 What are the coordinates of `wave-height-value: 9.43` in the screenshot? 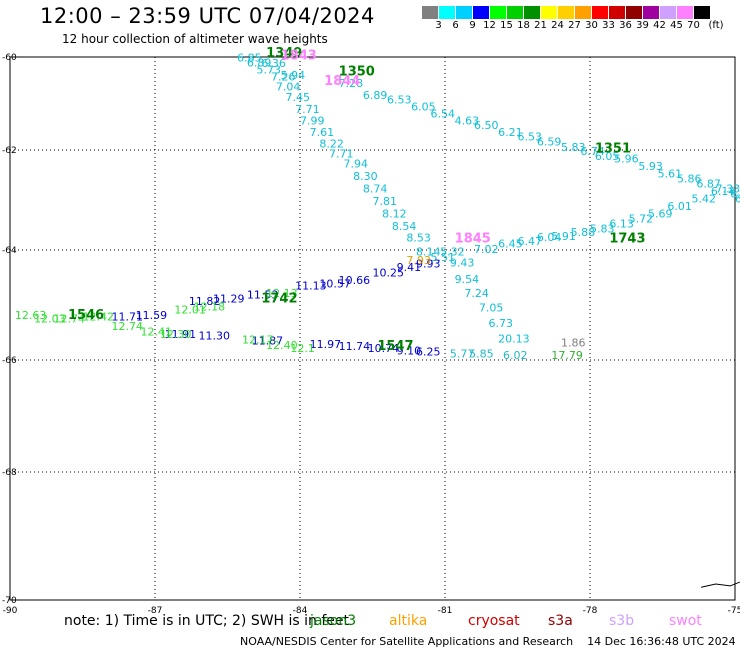 It's located at (462, 263).